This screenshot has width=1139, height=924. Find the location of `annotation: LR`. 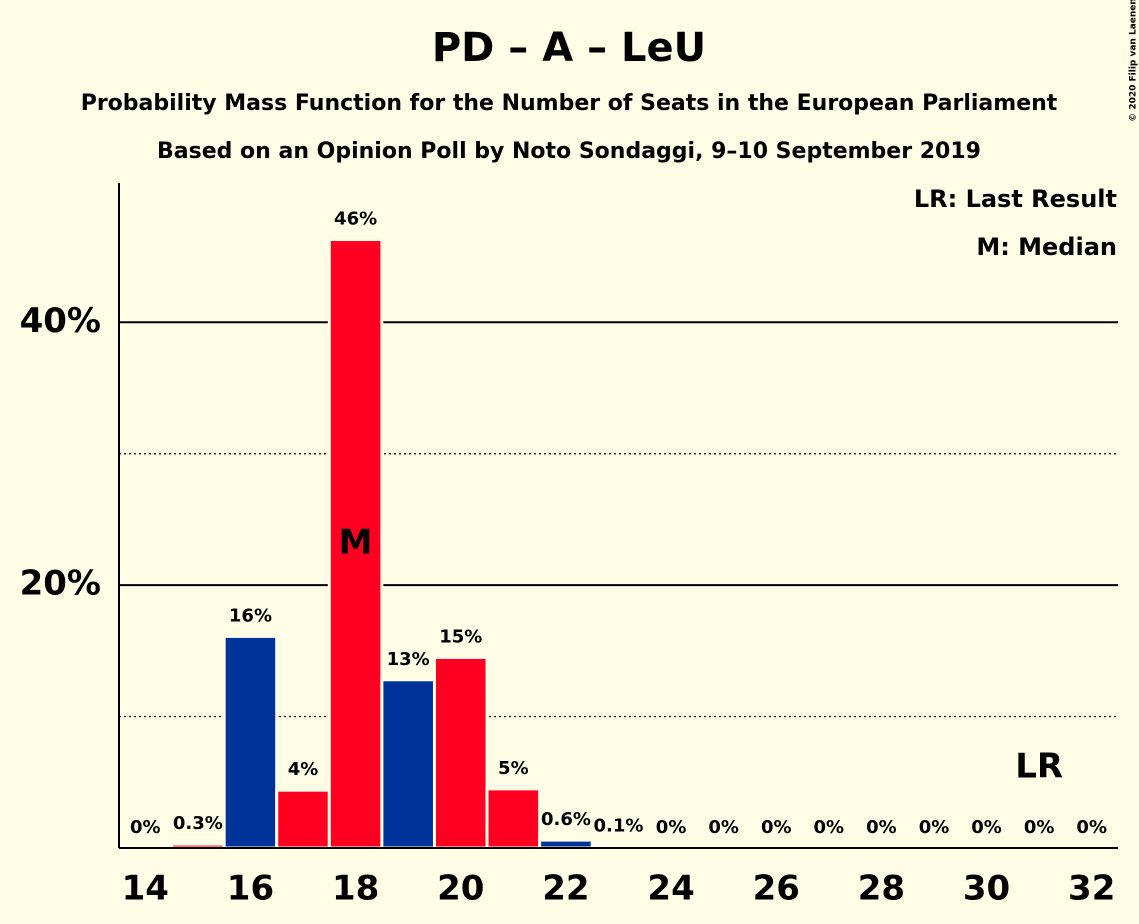

annotation: LR is located at coordinates (1039, 767).